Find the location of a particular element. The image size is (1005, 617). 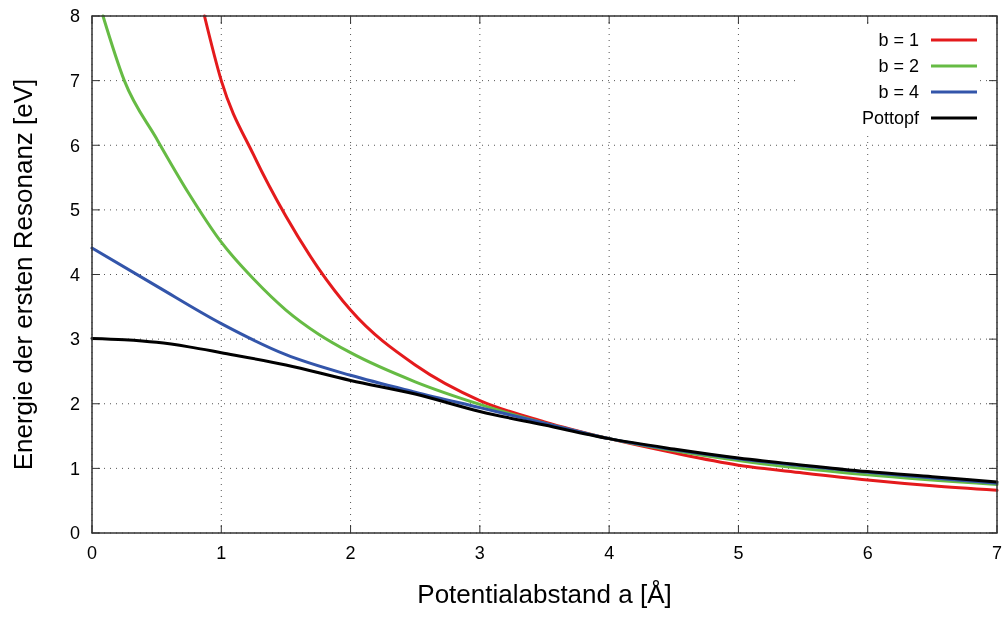

x-tick-label: 5 is located at coordinates (738, 553).